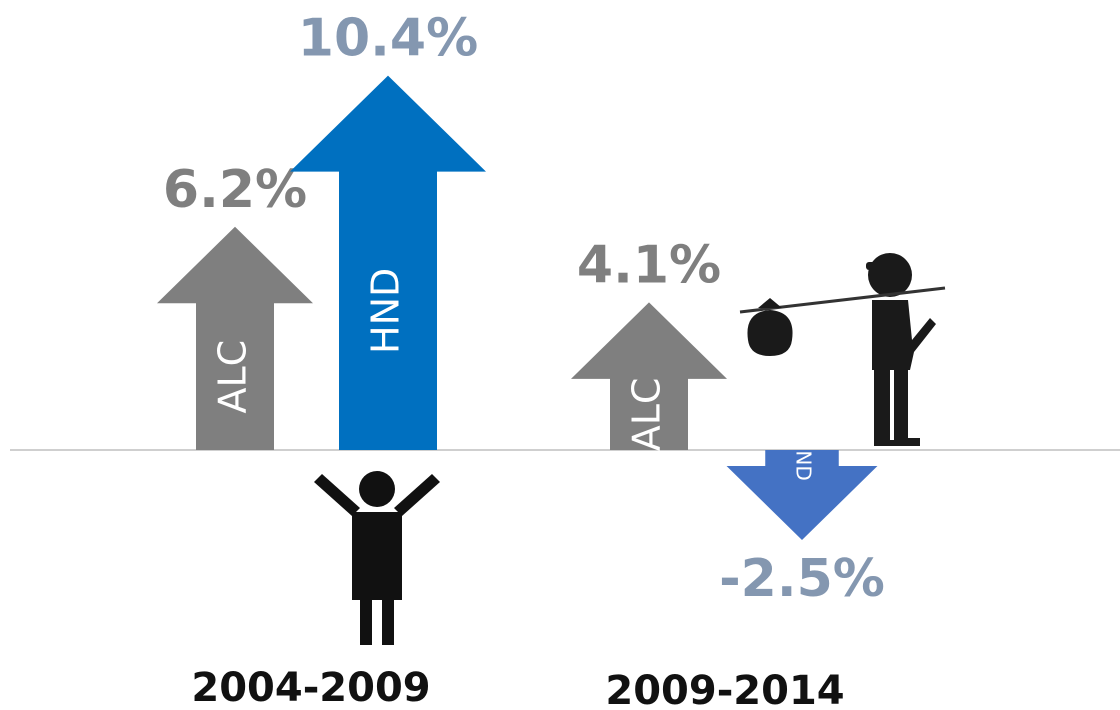 This screenshot has height=710, width=1120. What do you see at coordinates (649, 265) in the screenshot?
I see `value-label: 4.1%` at bounding box center [649, 265].